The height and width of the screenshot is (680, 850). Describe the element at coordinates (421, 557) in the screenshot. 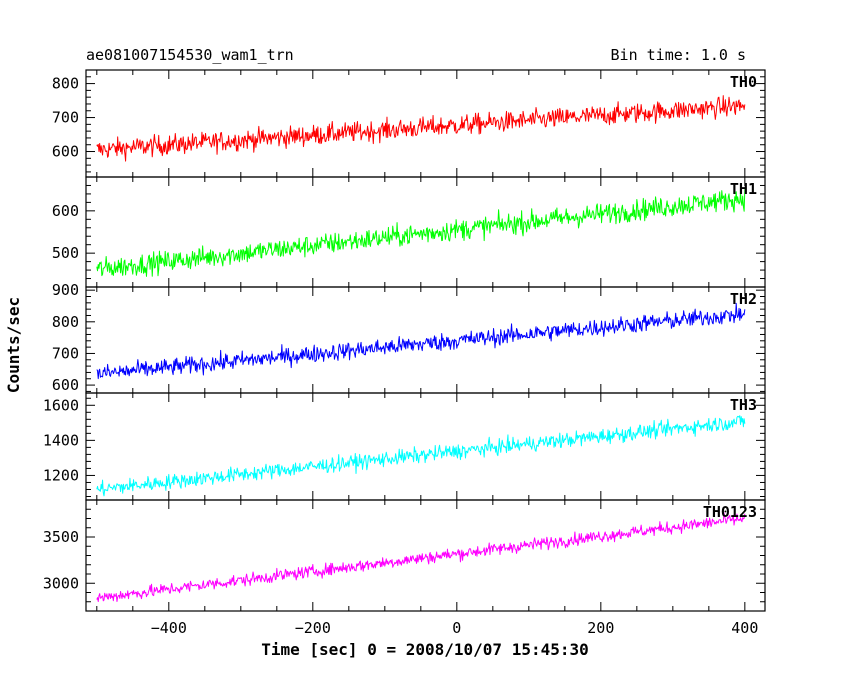

I see `series-line-th0123` at that location.